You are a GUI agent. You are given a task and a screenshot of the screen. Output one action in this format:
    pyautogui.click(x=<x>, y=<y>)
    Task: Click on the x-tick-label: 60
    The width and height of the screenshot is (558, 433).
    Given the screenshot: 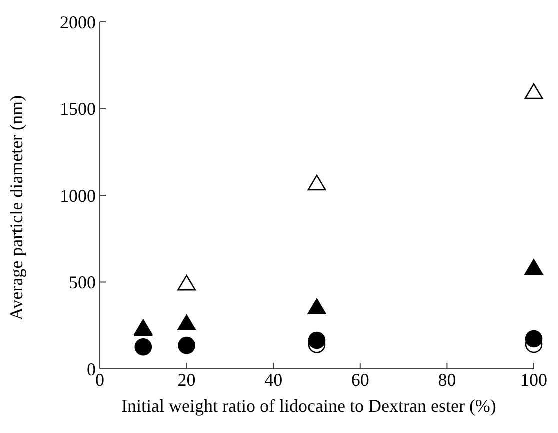 What is the action you would take?
    pyautogui.click(x=360, y=380)
    